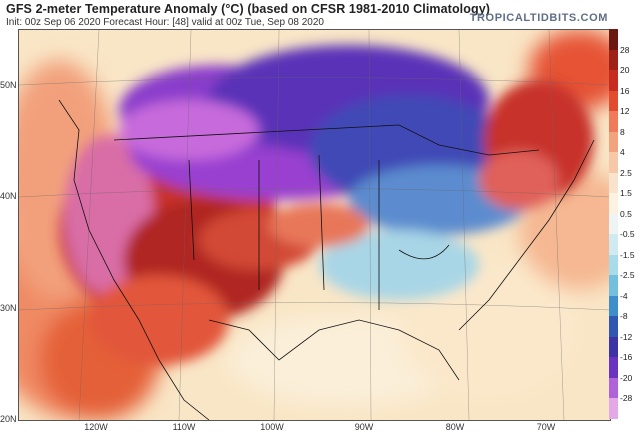  What do you see at coordinates (626, 213) in the screenshot?
I see `colorbar-label: 0.5` at bounding box center [626, 213].